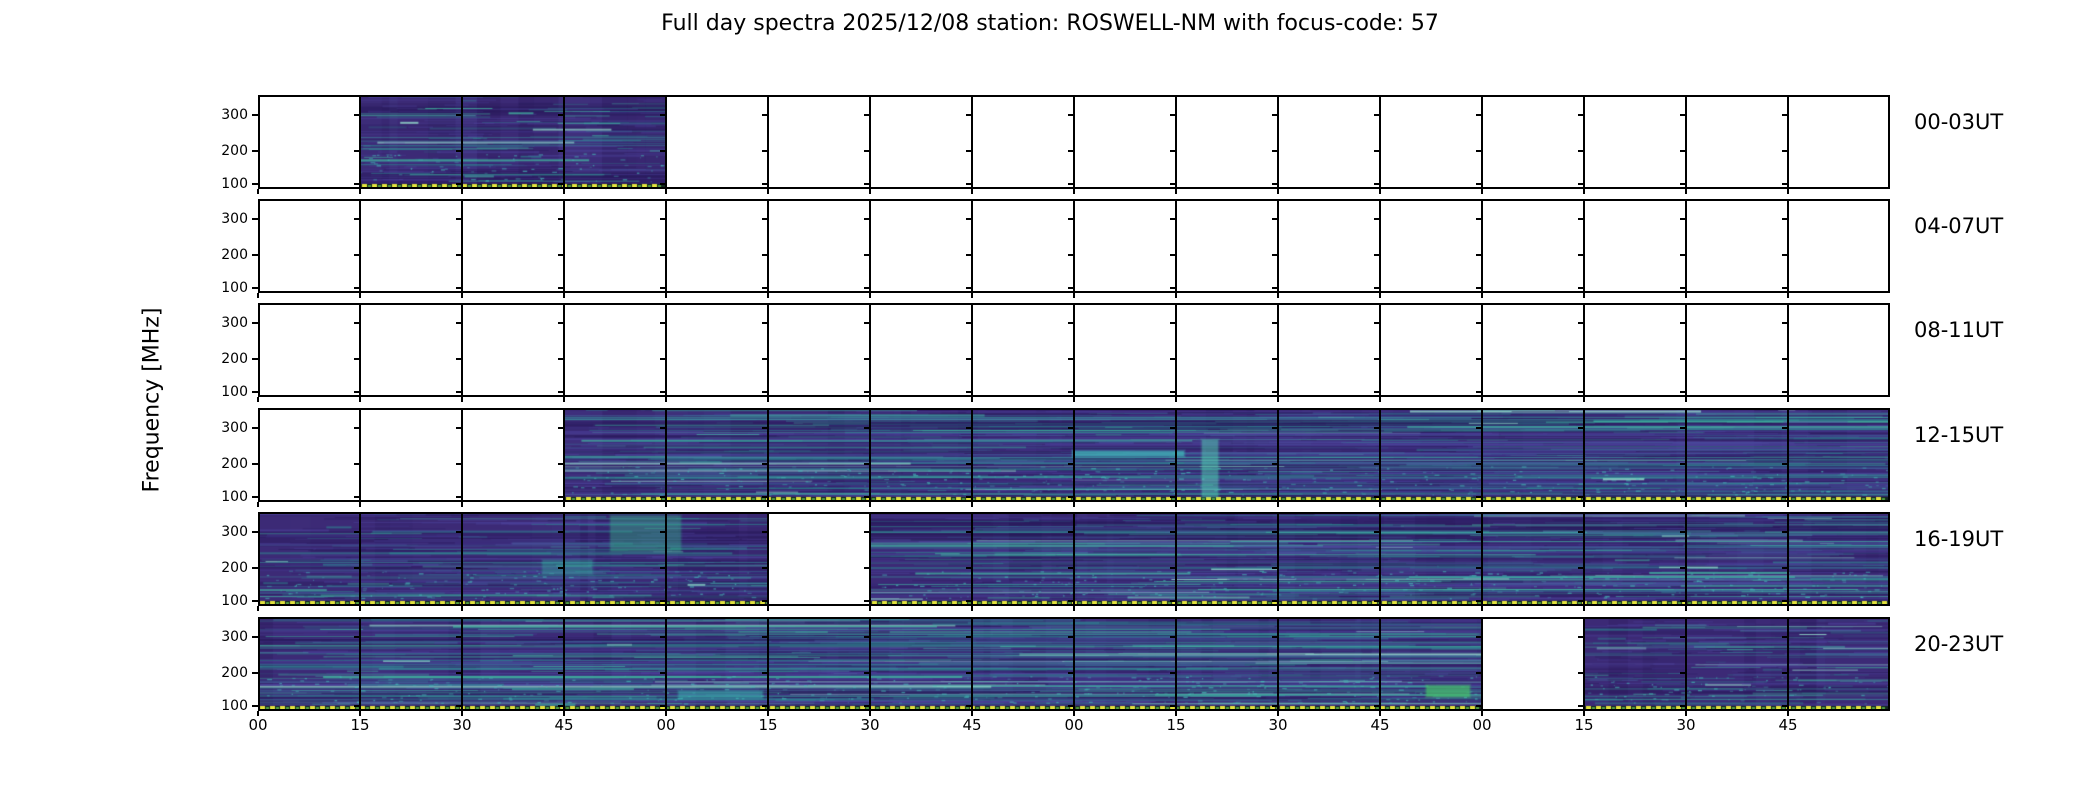 This screenshot has height=800, width=2100. Describe the element at coordinates (972, 725) in the screenshot. I see `x-tick-label: 45` at that location.